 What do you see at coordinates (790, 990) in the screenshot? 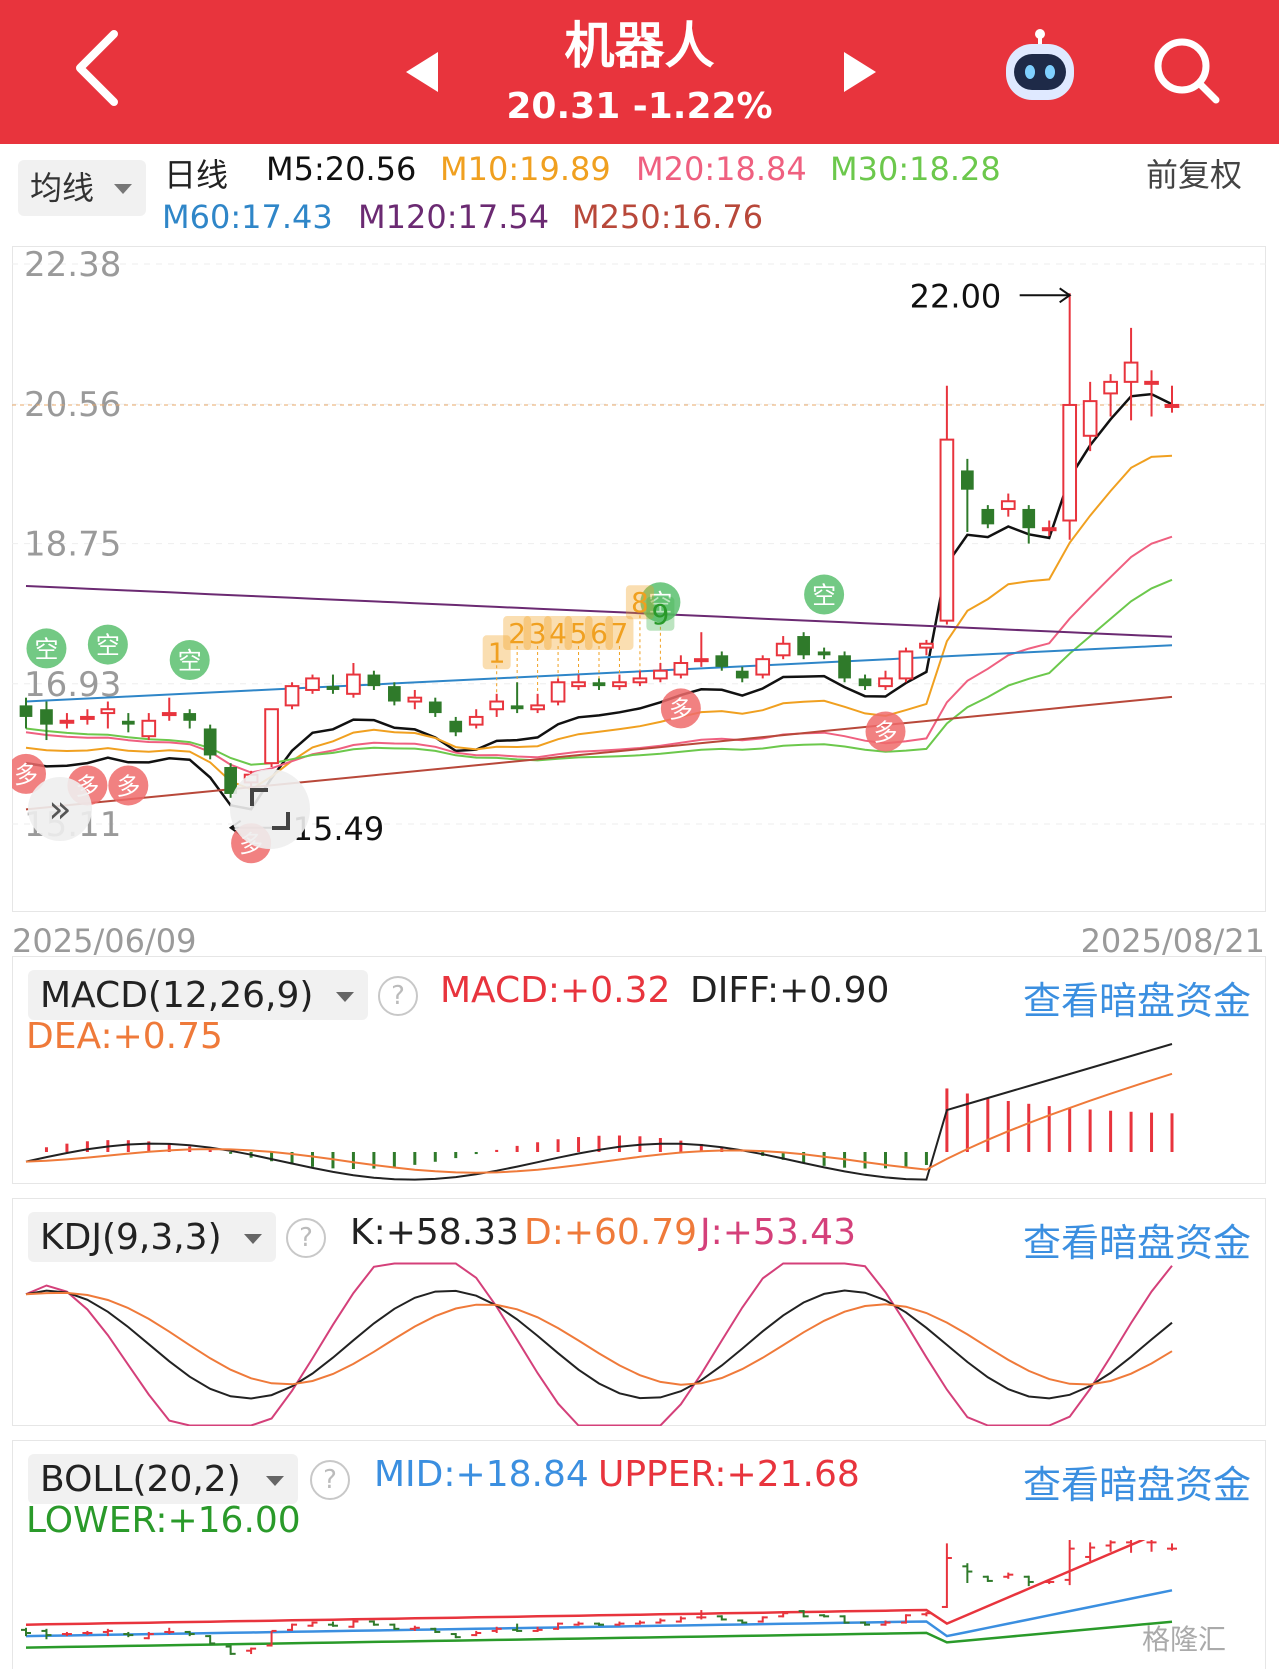
I see `diff-value: DIFF:+0.90` at bounding box center [790, 990].